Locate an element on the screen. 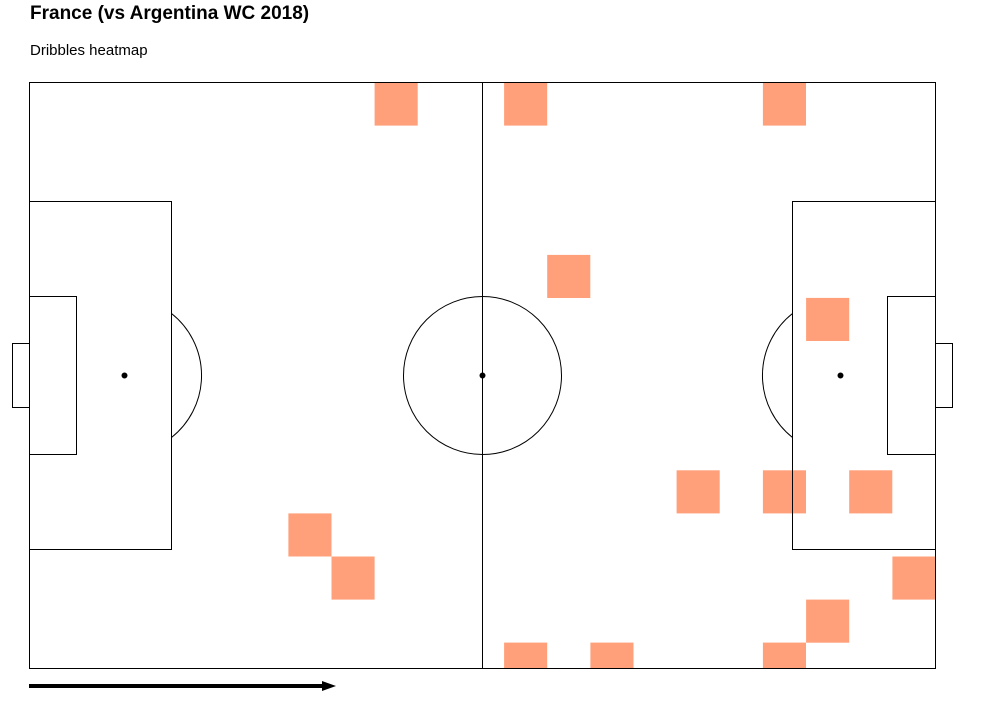 This screenshot has height=706, width=1002. left-six-yard-box is located at coordinates (53, 375).